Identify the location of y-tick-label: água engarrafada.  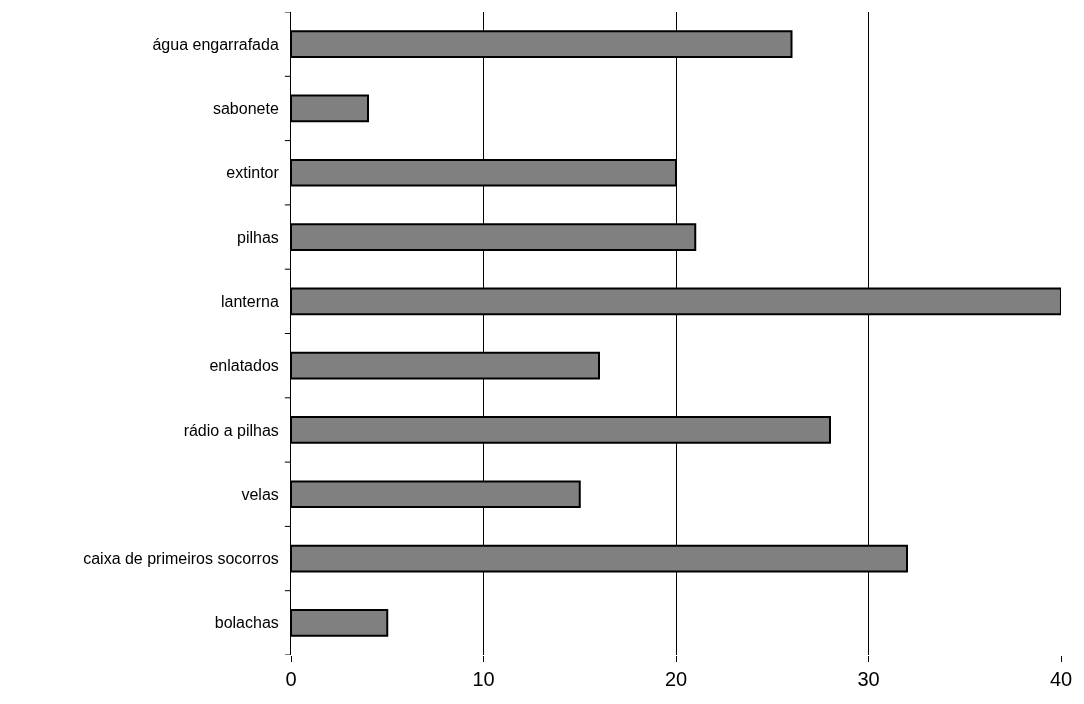
(215, 44).